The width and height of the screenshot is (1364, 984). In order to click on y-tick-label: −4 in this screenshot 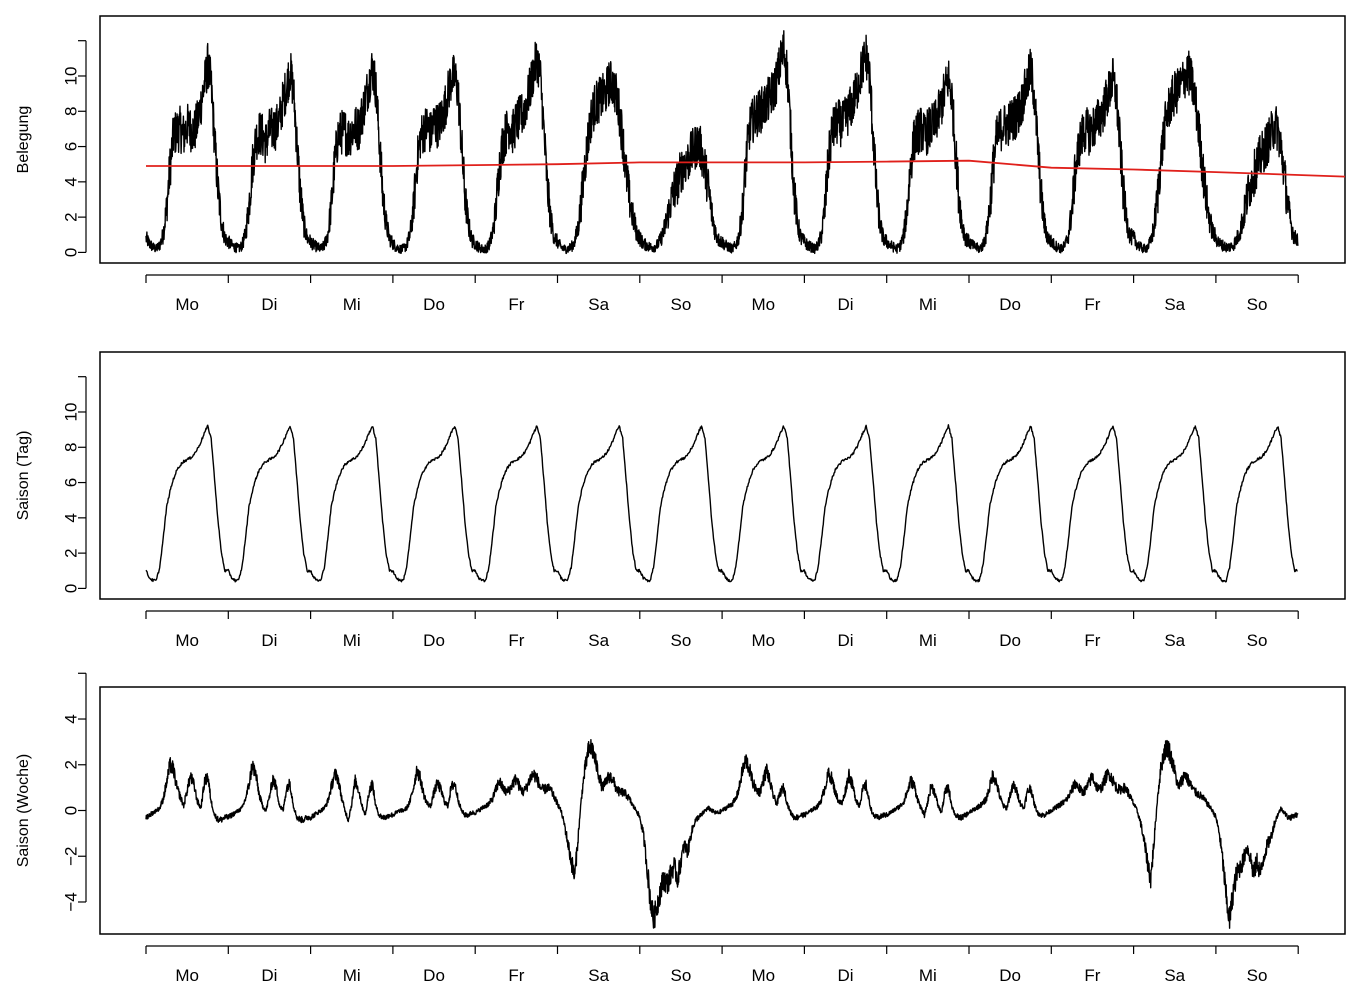, I will do `click(71, 901)`.